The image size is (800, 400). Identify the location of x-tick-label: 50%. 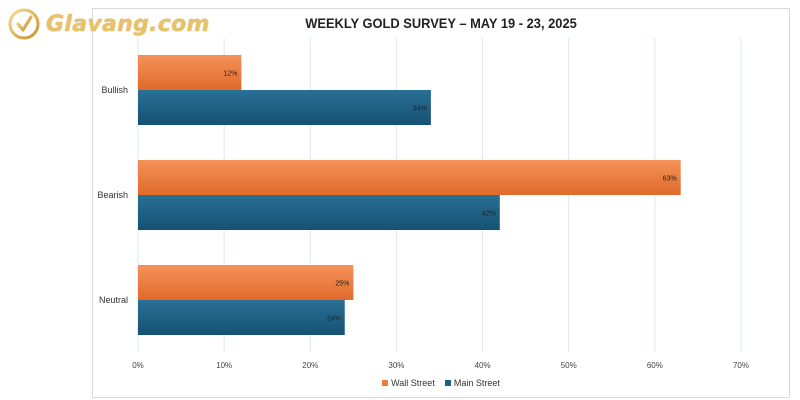
(569, 365).